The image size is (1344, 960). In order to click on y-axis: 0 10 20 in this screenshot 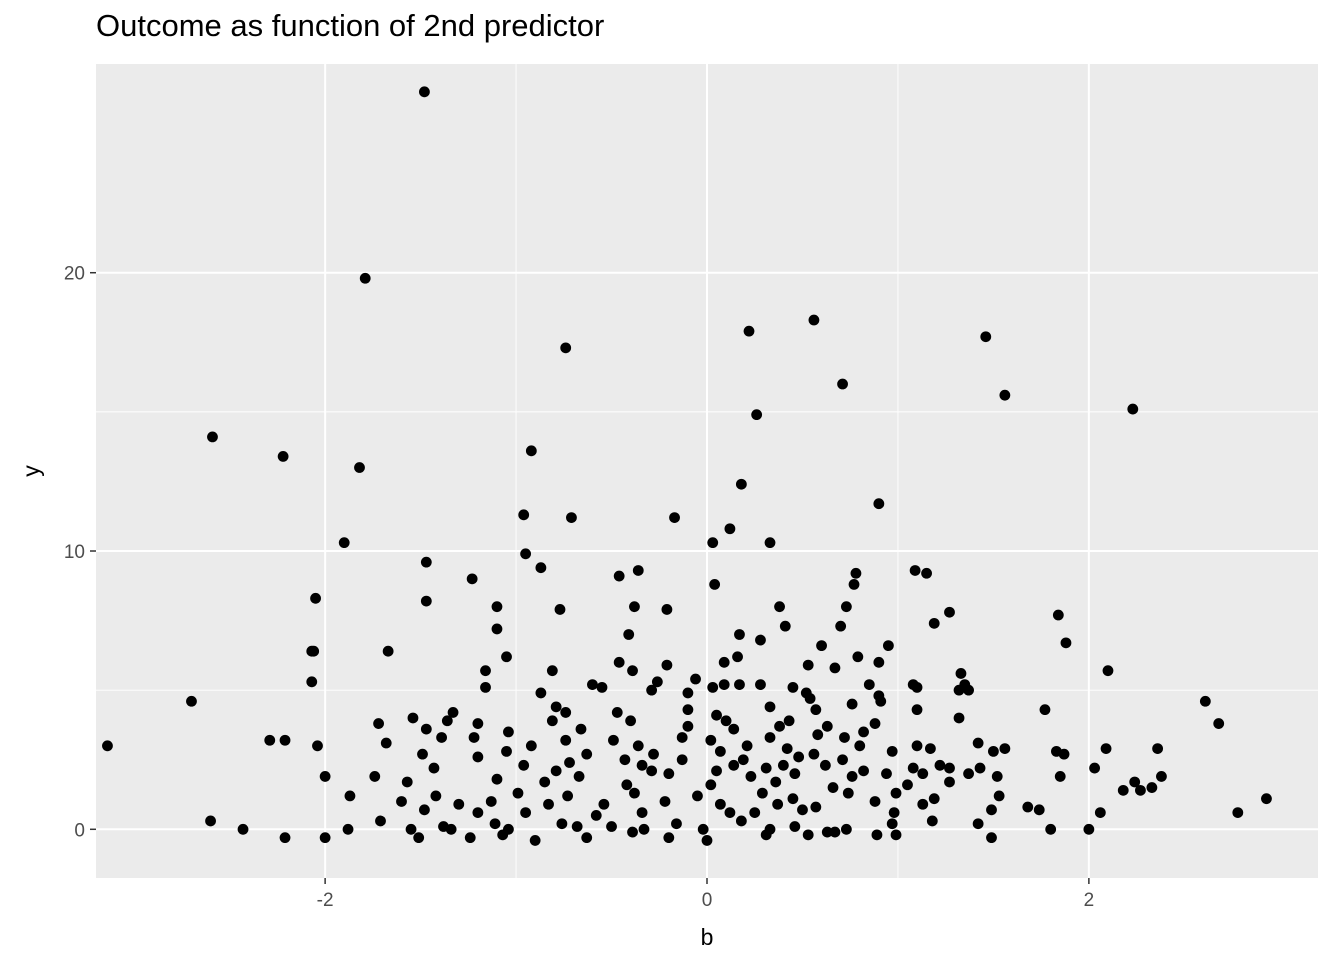, I will do `click(80, 552)`.